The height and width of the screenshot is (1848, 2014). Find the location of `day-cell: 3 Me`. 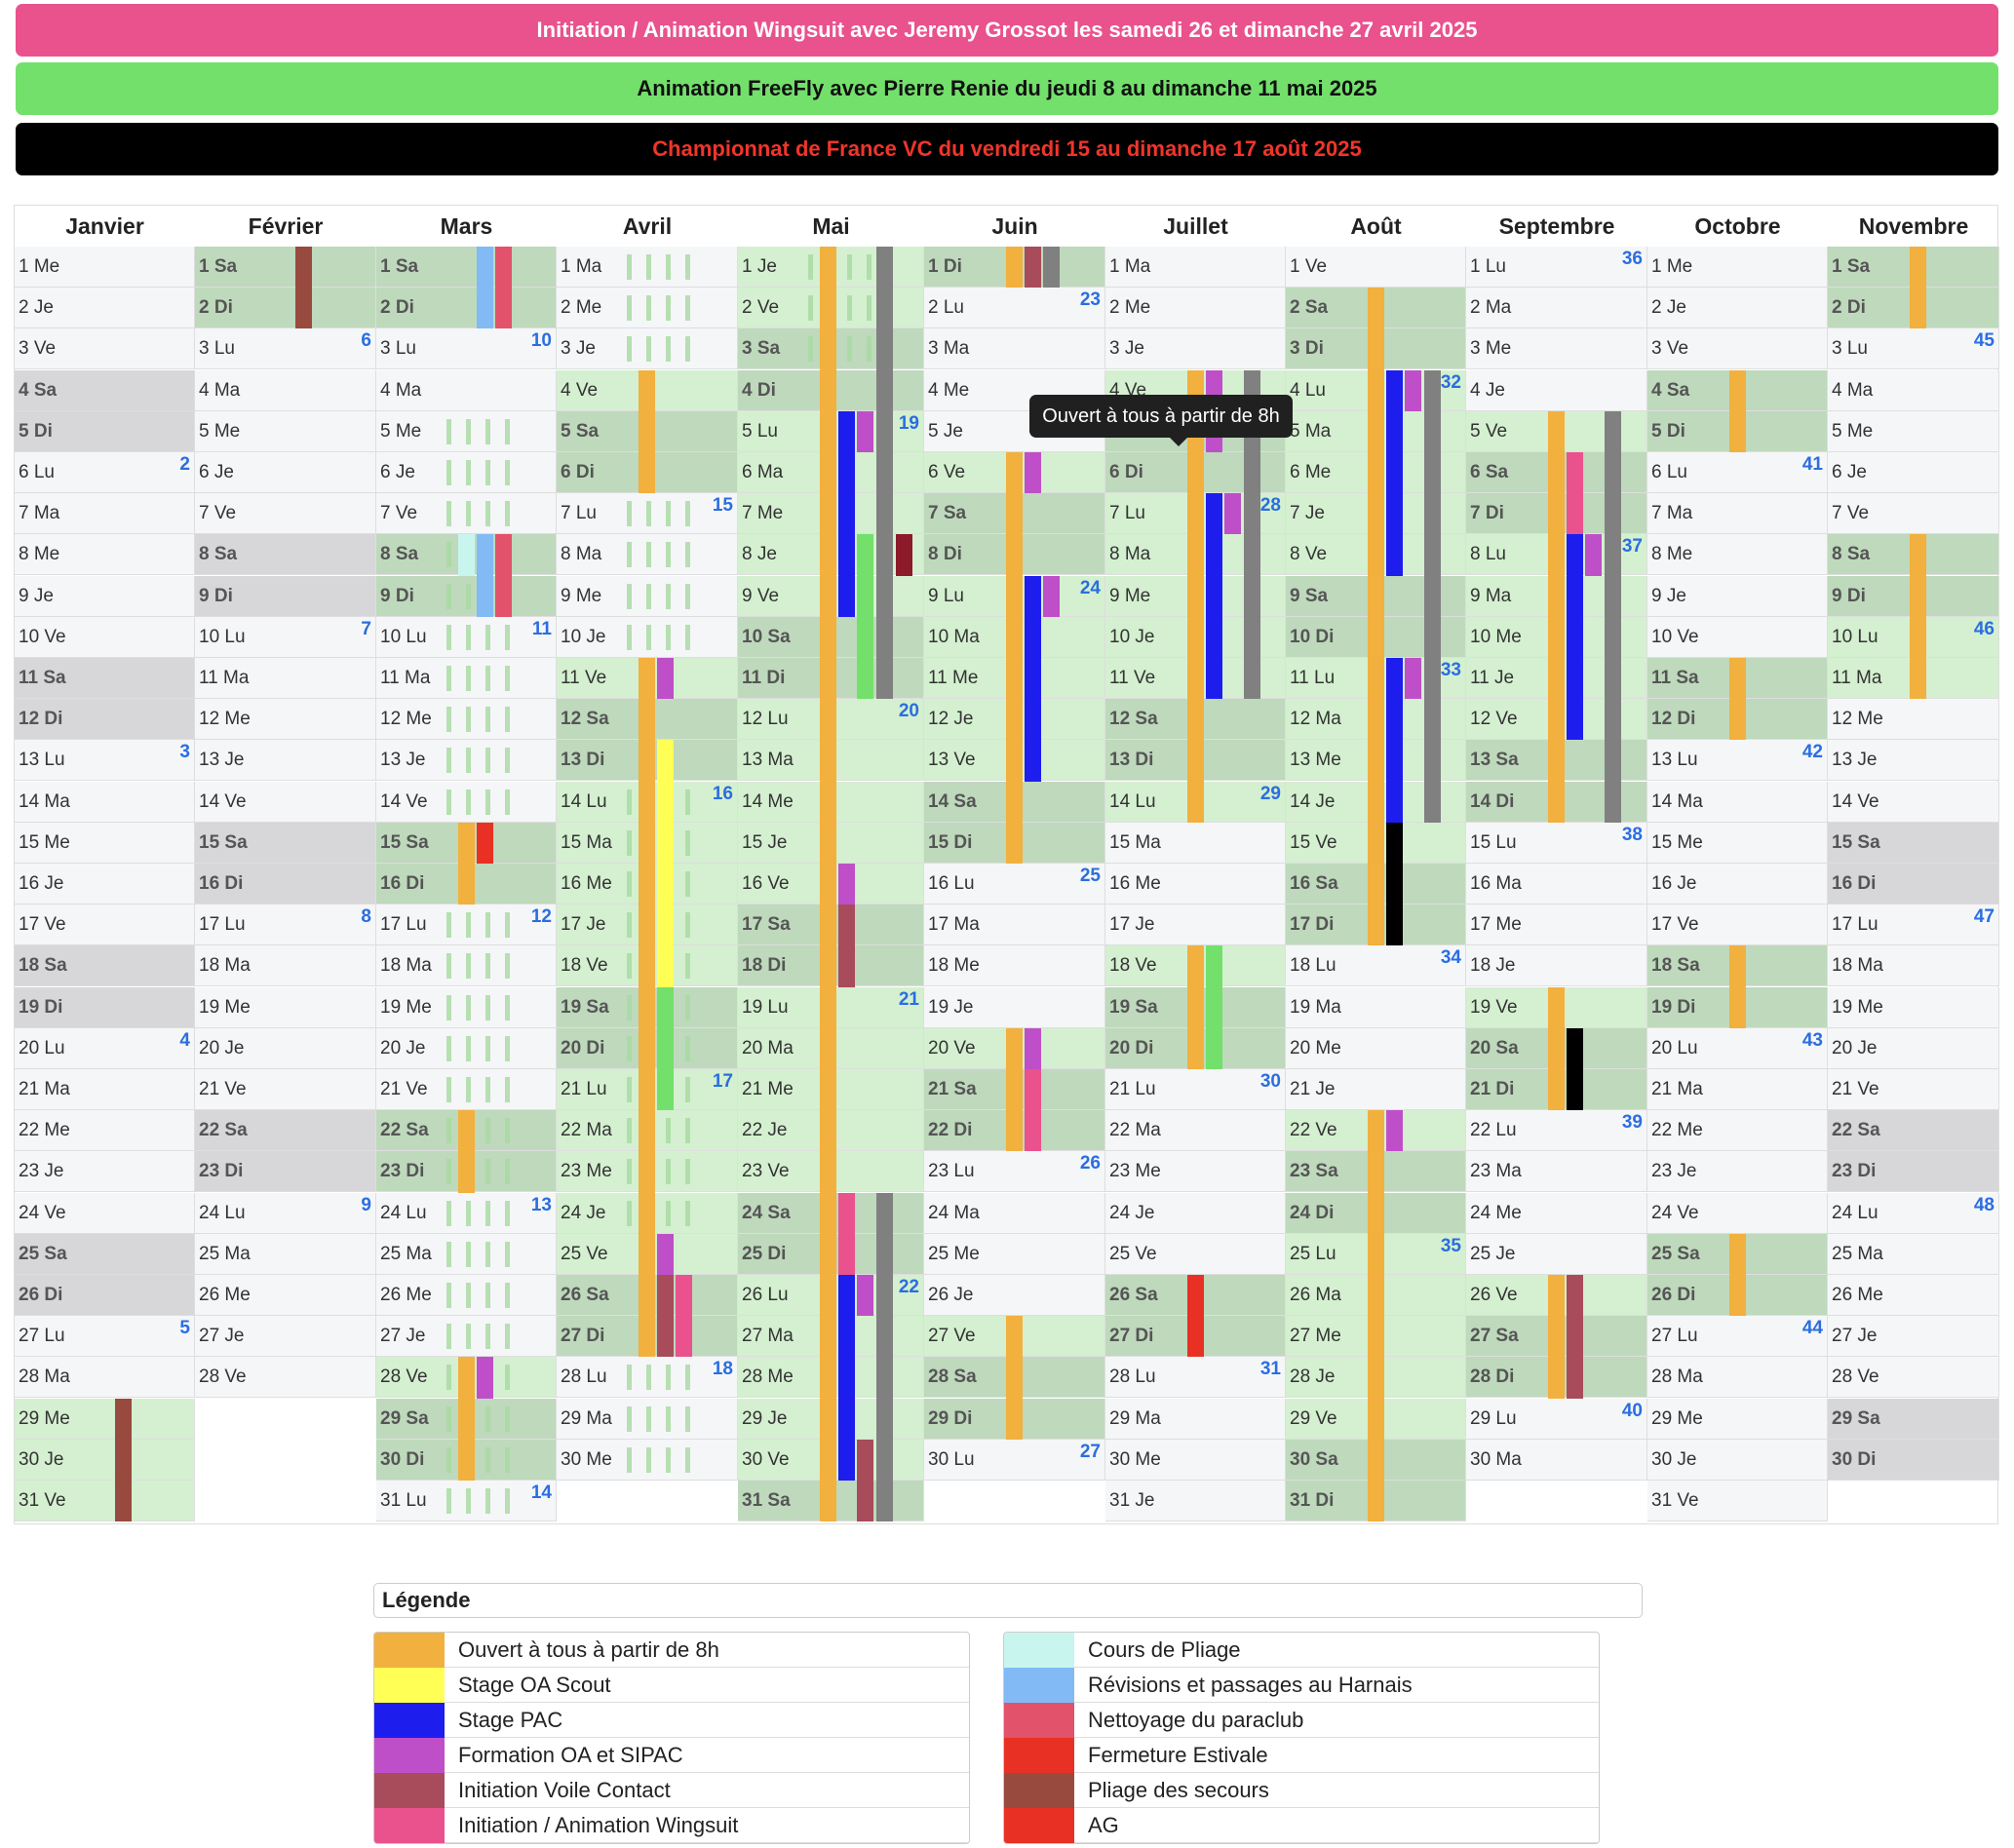

day-cell: 3 Me is located at coordinates (1556, 349).